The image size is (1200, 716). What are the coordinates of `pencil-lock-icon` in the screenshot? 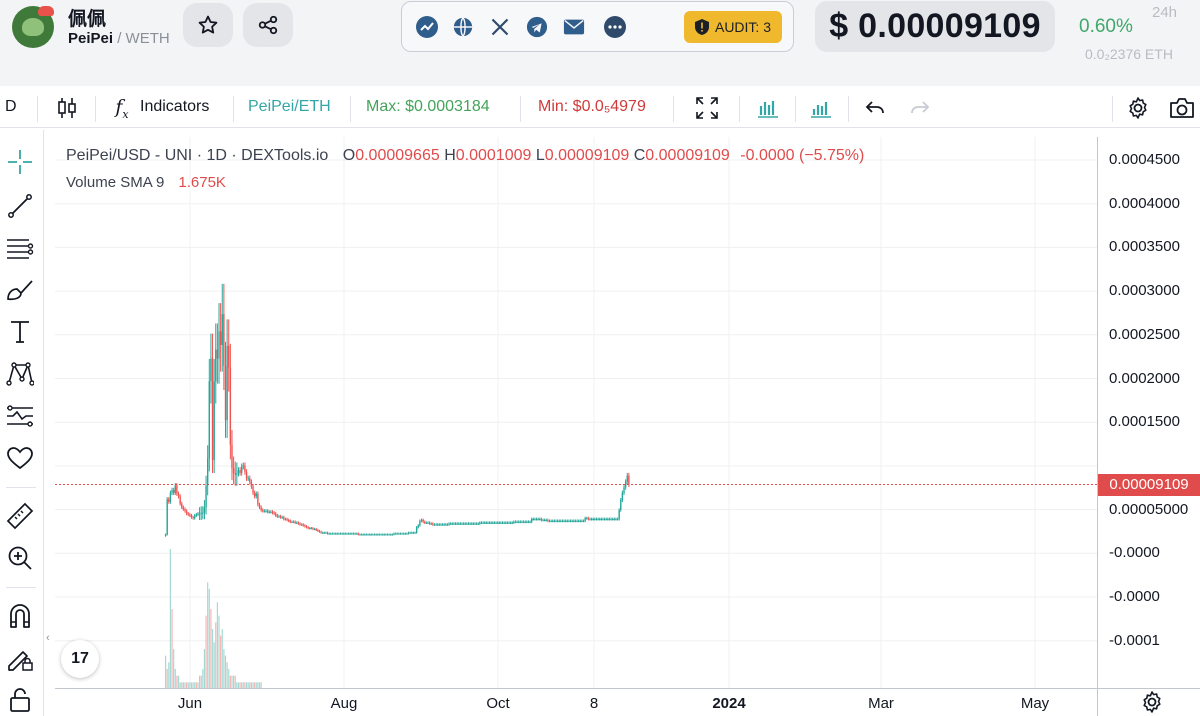 It's located at (20, 661).